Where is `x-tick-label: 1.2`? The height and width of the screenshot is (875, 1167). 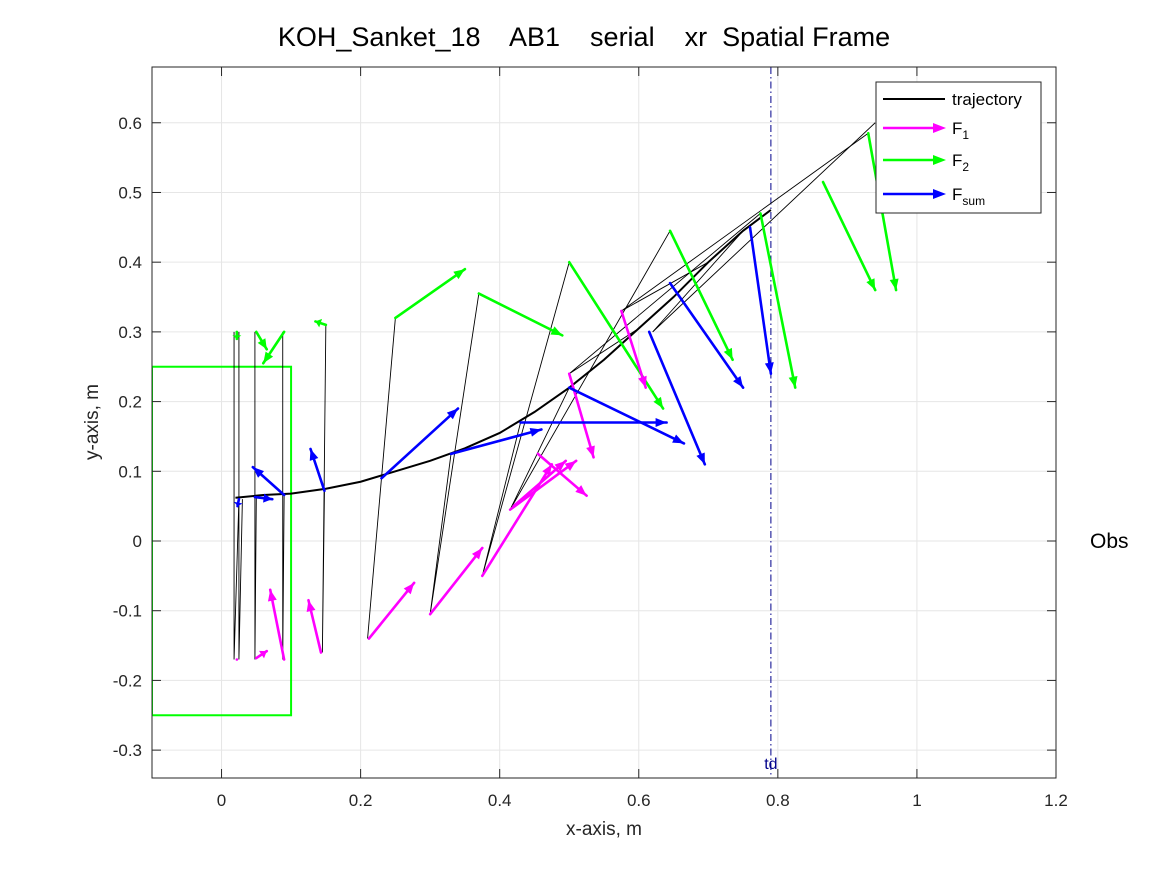
x-tick-label: 1.2 is located at coordinates (1056, 800).